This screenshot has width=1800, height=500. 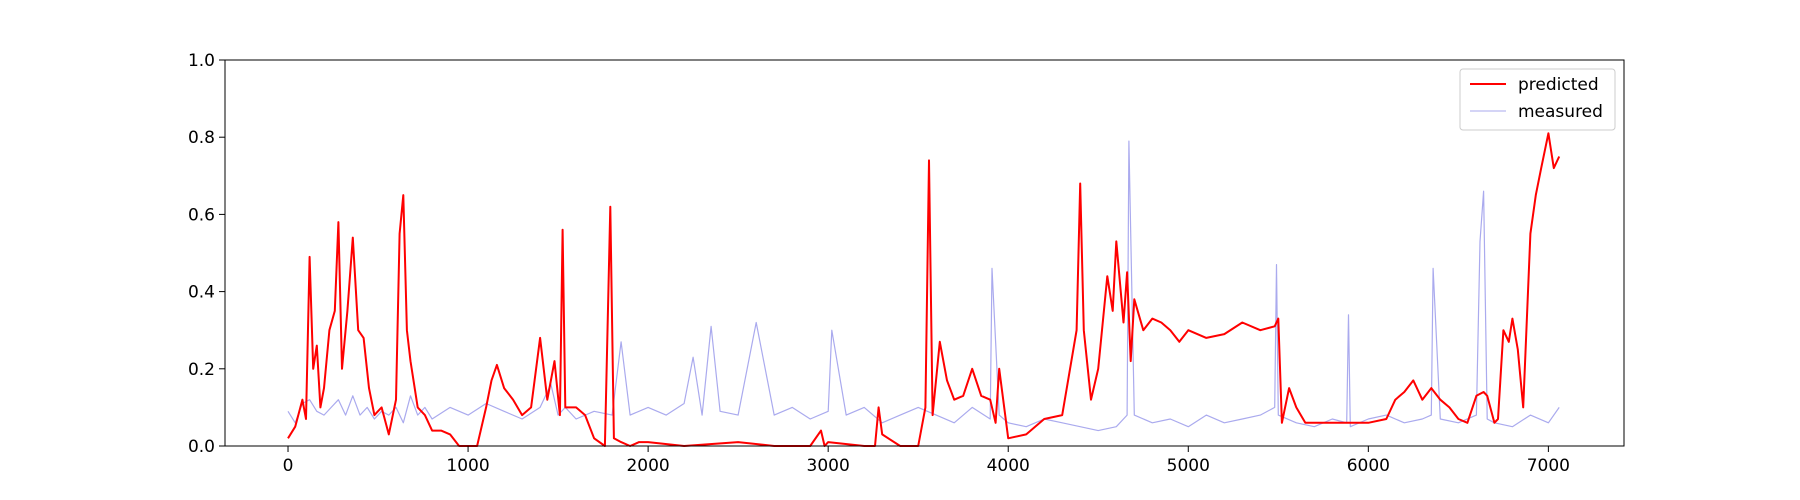 What do you see at coordinates (647, 466) in the screenshot?
I see `x-tick-label: 2000` at bounding box center [647, 466].